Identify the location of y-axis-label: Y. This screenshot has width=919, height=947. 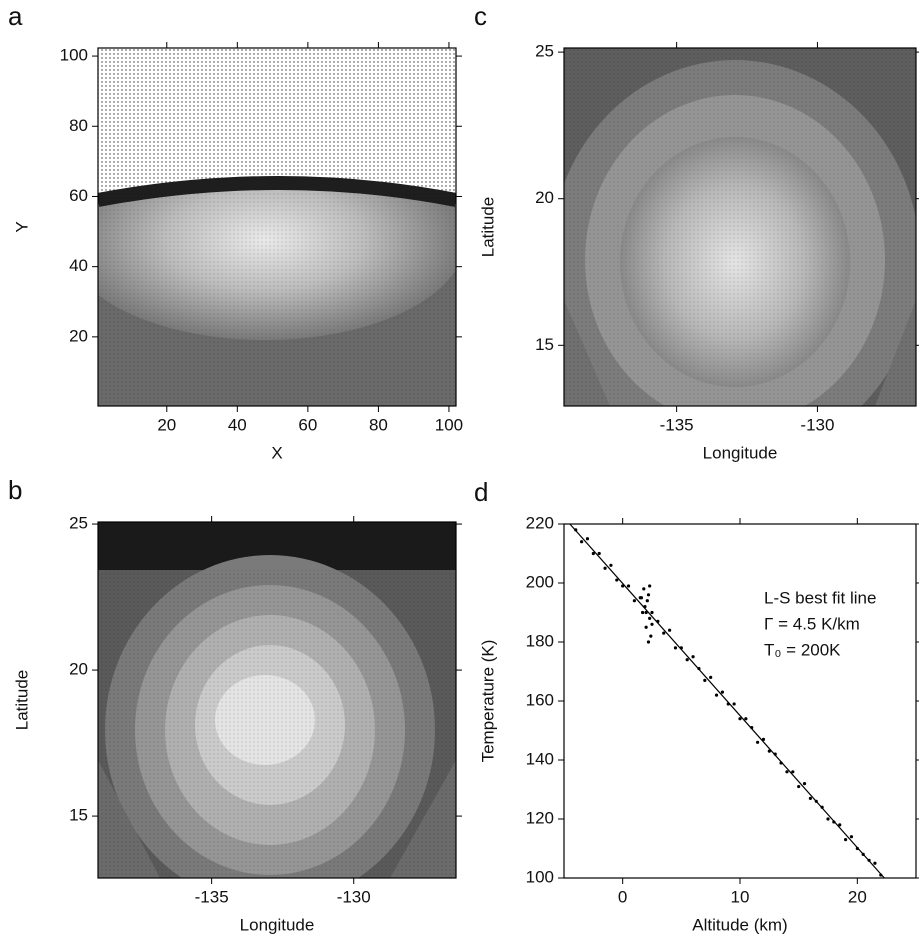
(21, 226).